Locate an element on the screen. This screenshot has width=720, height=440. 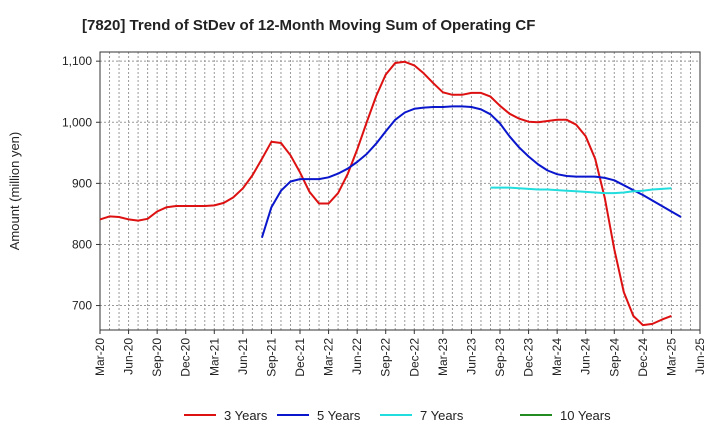
y-tick-label: 800 is located at coordinates (82, 244).